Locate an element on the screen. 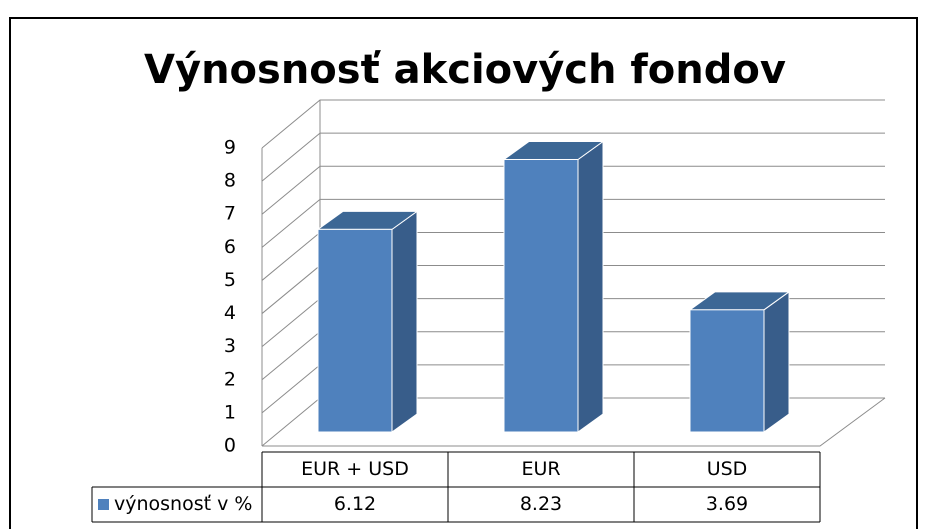 The image size is (925, 529). table-value: 3.69 is located at coordinates (727, 504).